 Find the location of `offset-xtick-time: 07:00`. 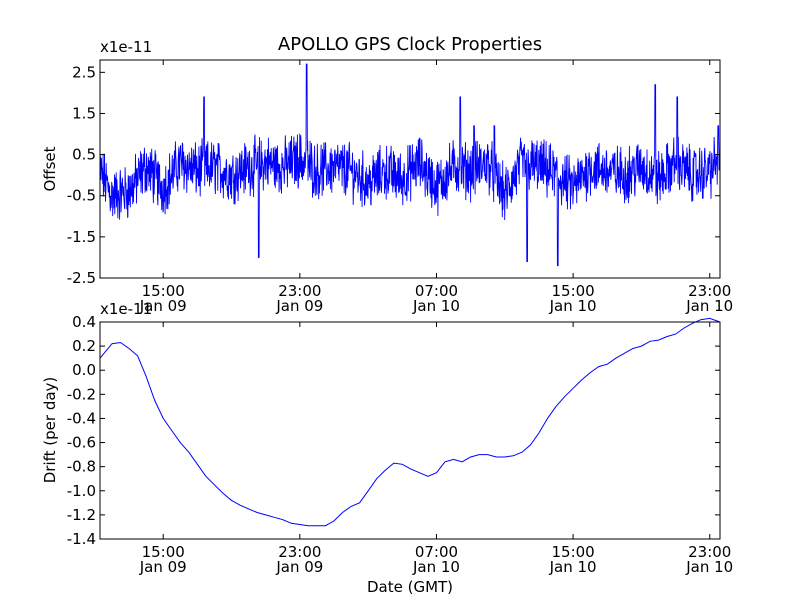

offset-xtick-time: 07:00 is located at coordinates (436, 291).